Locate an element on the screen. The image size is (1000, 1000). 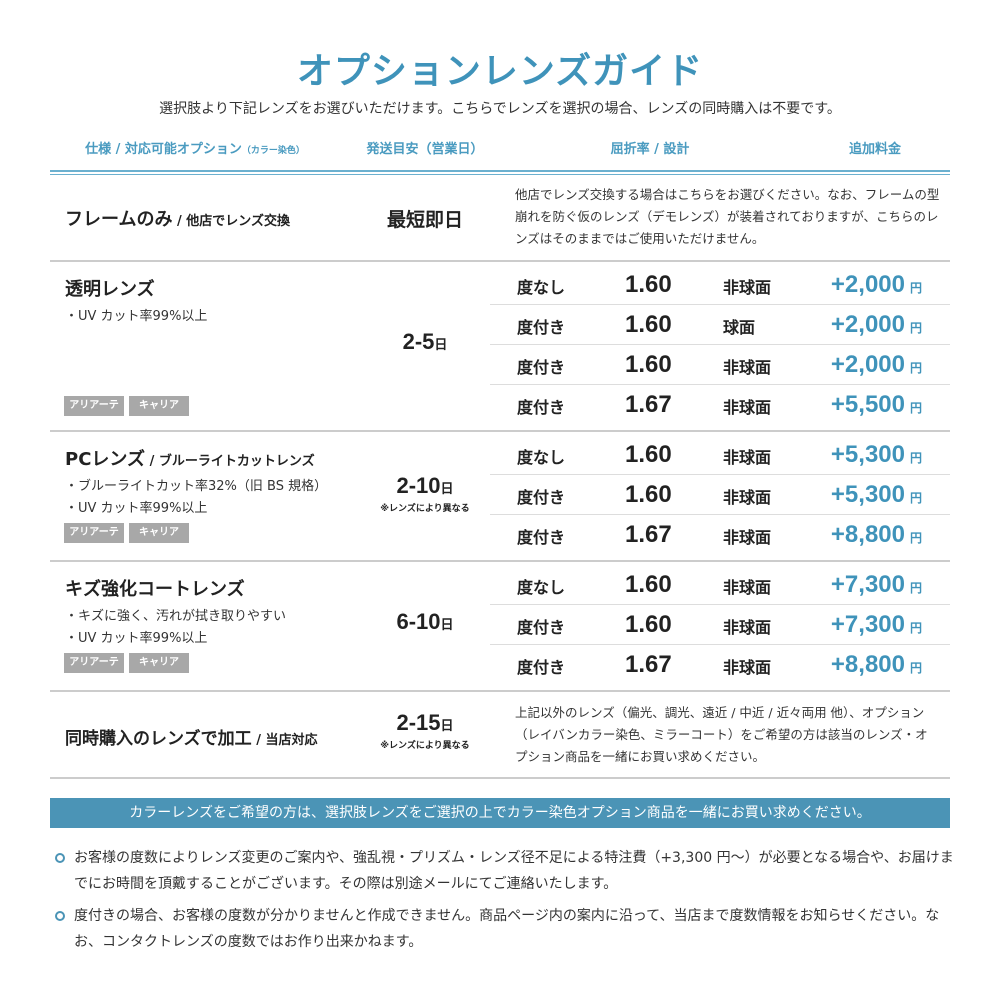
header-shipping: 発送目安（営業日） is located at coordinates (425, 149).